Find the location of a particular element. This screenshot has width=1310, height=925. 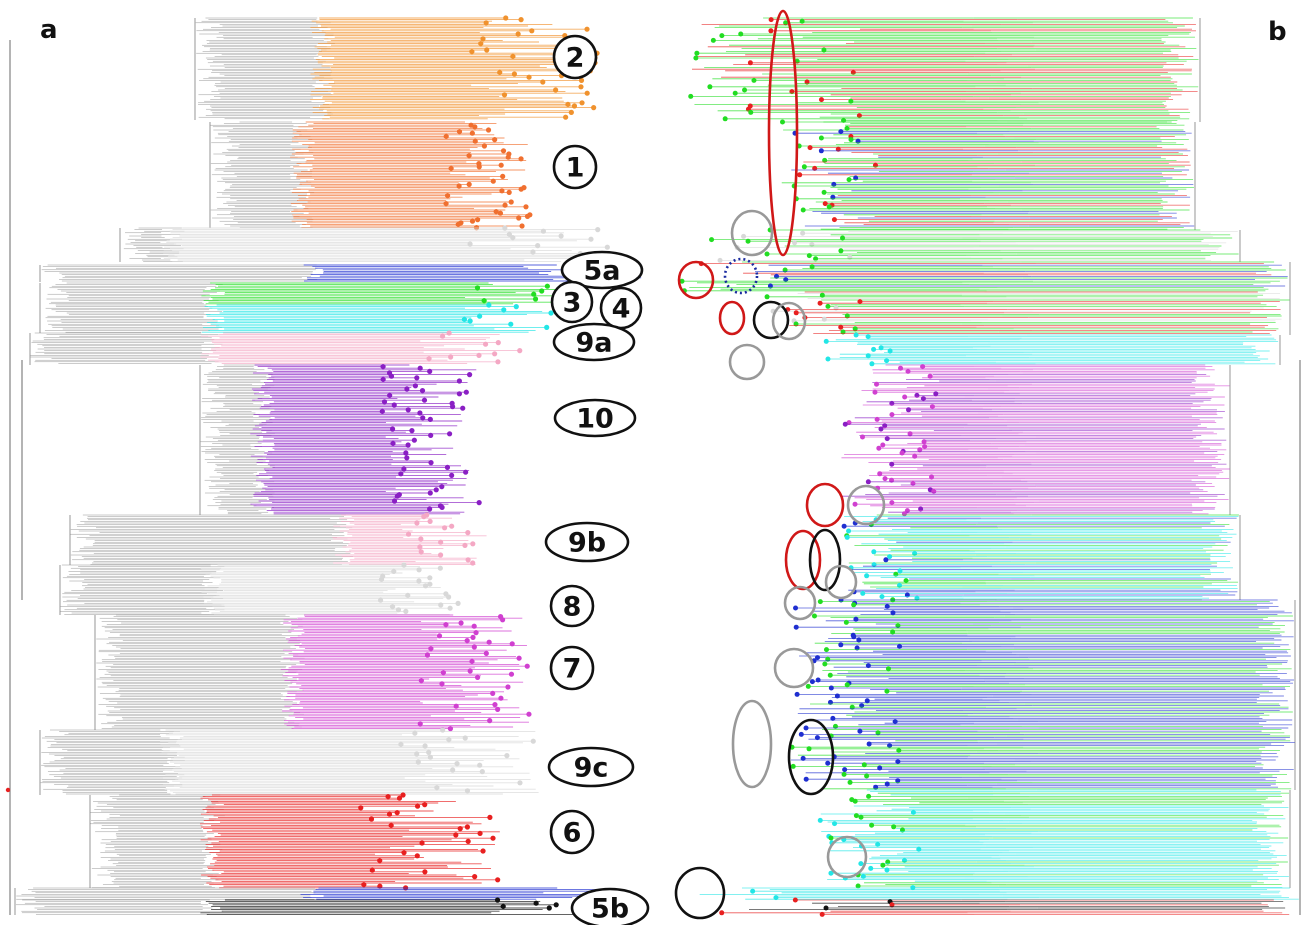

clade-label-10: 10 is located at coordinates (595, 418).